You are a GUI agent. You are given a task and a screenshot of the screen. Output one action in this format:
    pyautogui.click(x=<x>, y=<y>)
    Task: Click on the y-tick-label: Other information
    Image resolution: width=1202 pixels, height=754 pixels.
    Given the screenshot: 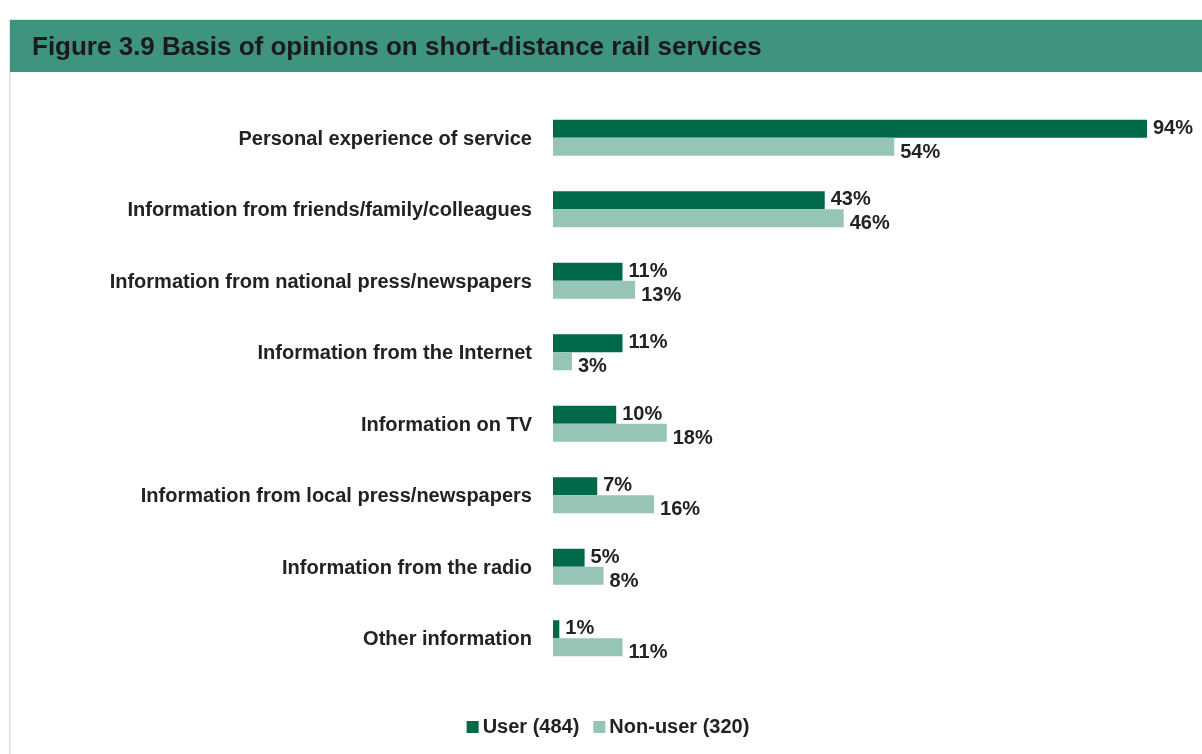 What is the action you would take?
    pyautogui.click(x=447, y=638)
    